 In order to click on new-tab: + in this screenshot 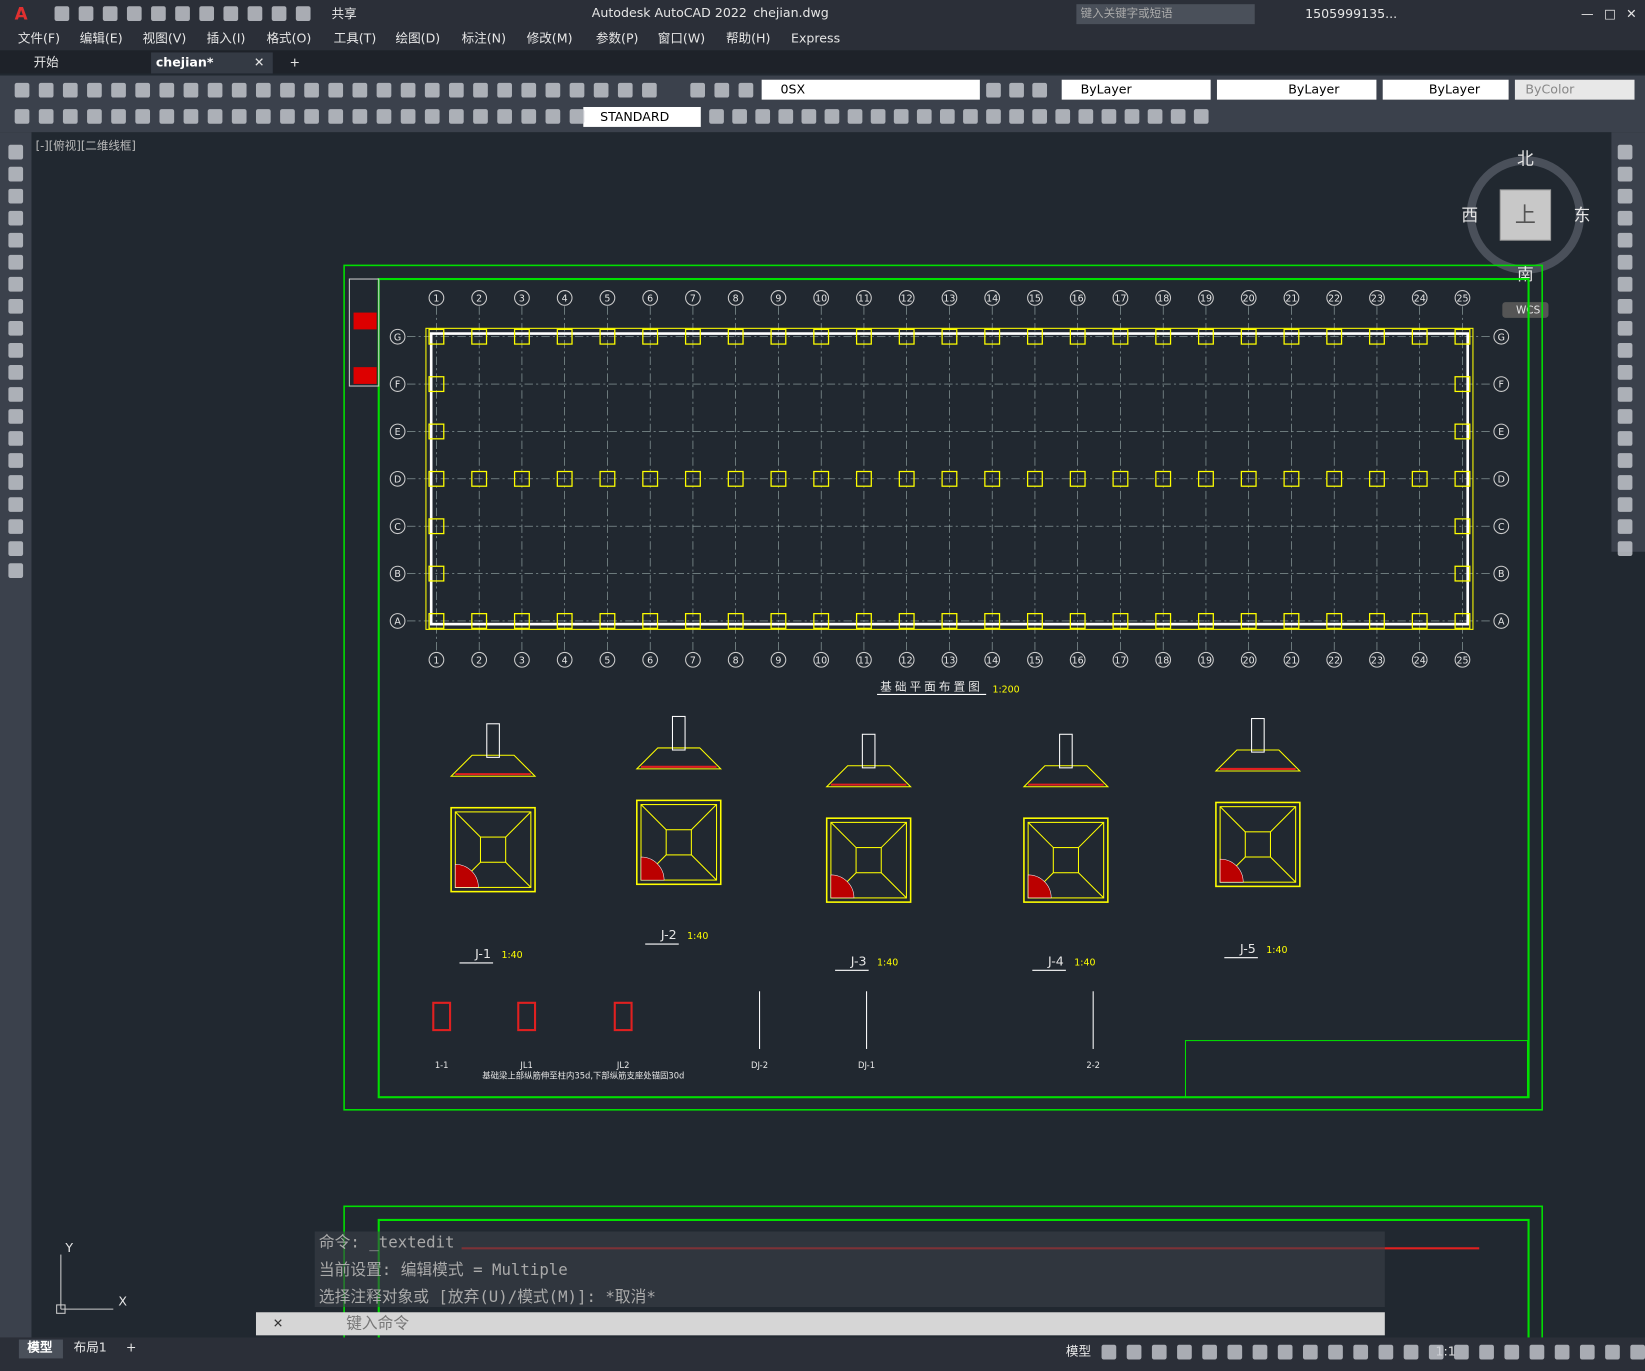, I will do `click(295, 61)`.